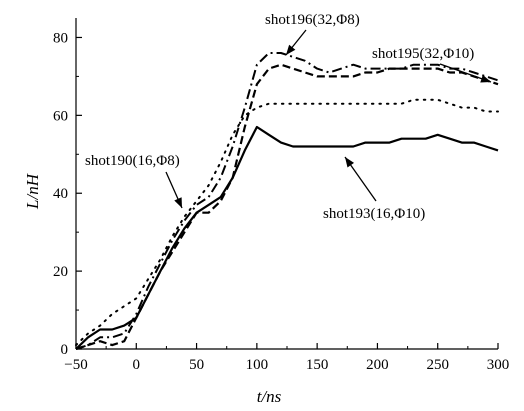 The image size is (524, 411). I want to click on x-tick-label: 150, so click(317, 365).